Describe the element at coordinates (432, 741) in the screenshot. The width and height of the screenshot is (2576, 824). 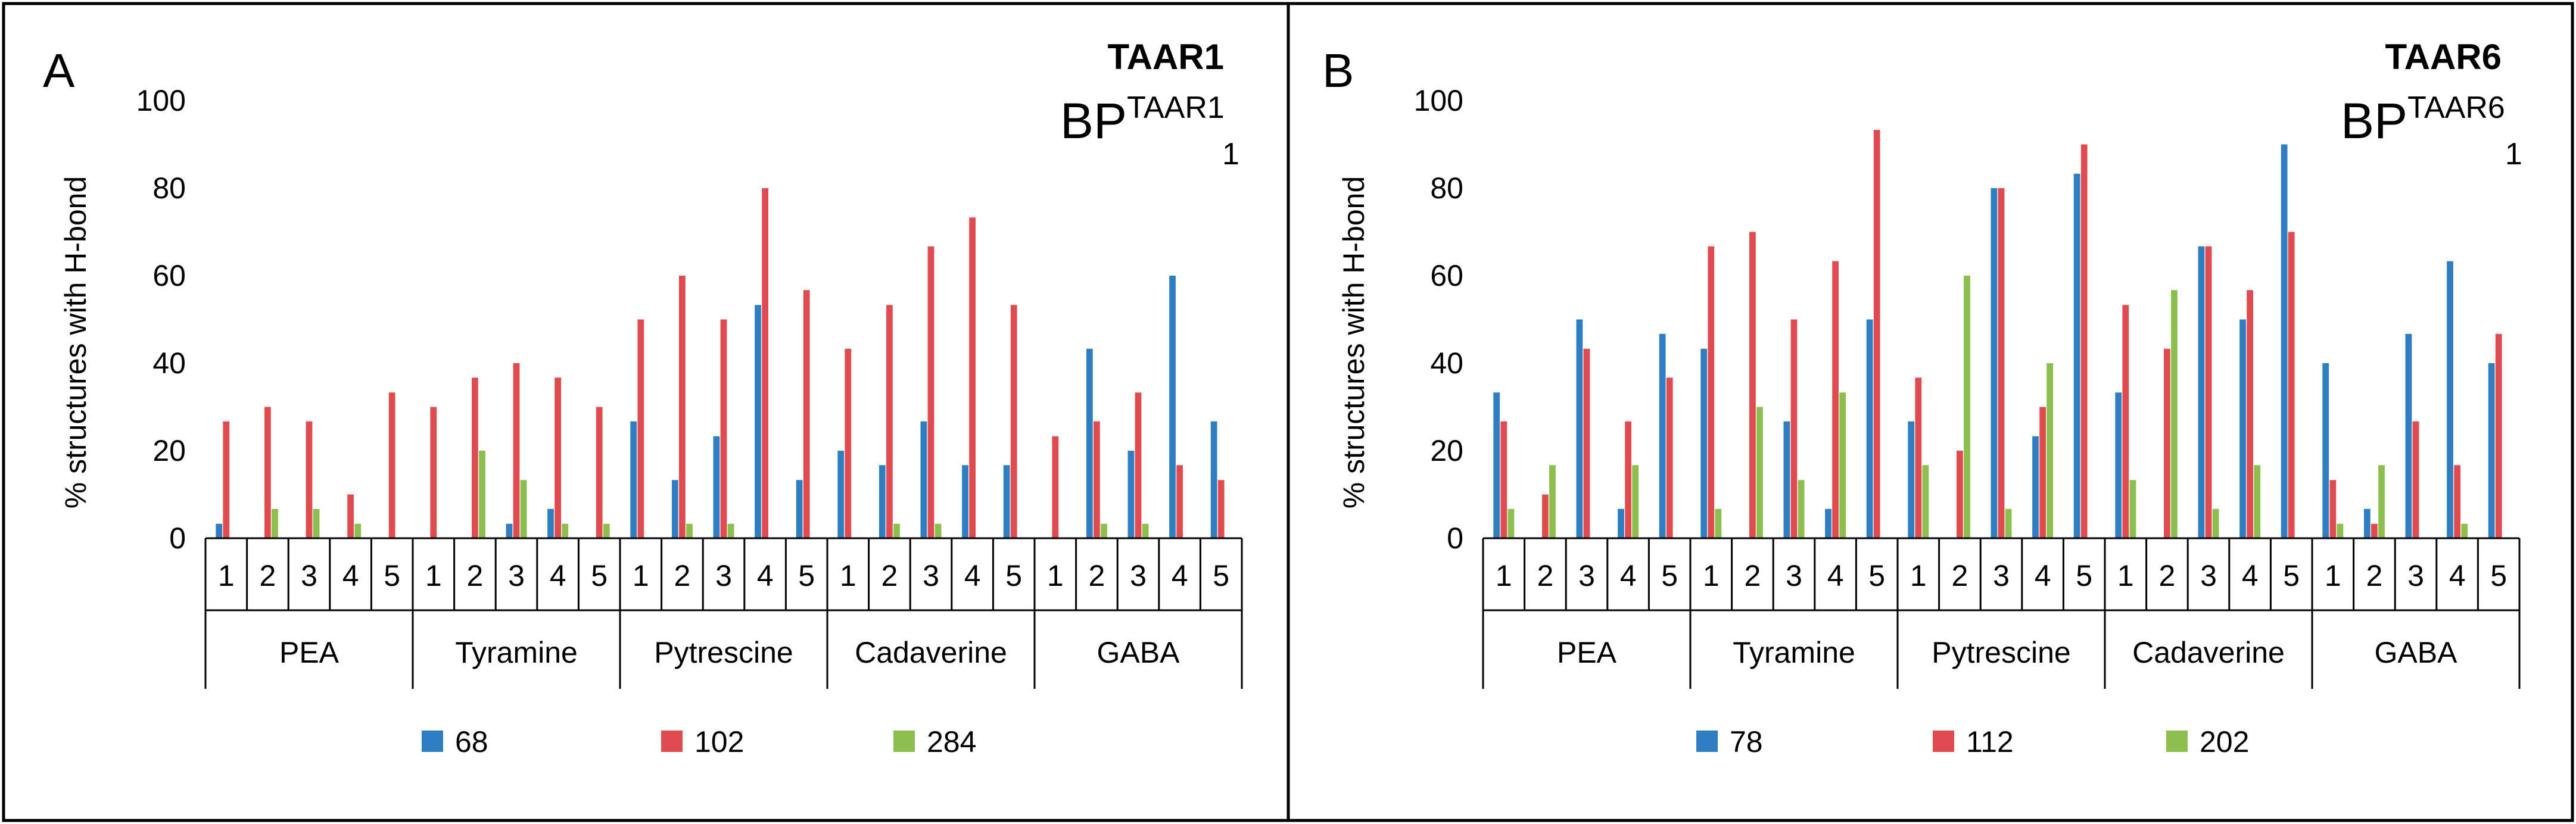
I see `panel-a-legend-swatch-s1` at that location.